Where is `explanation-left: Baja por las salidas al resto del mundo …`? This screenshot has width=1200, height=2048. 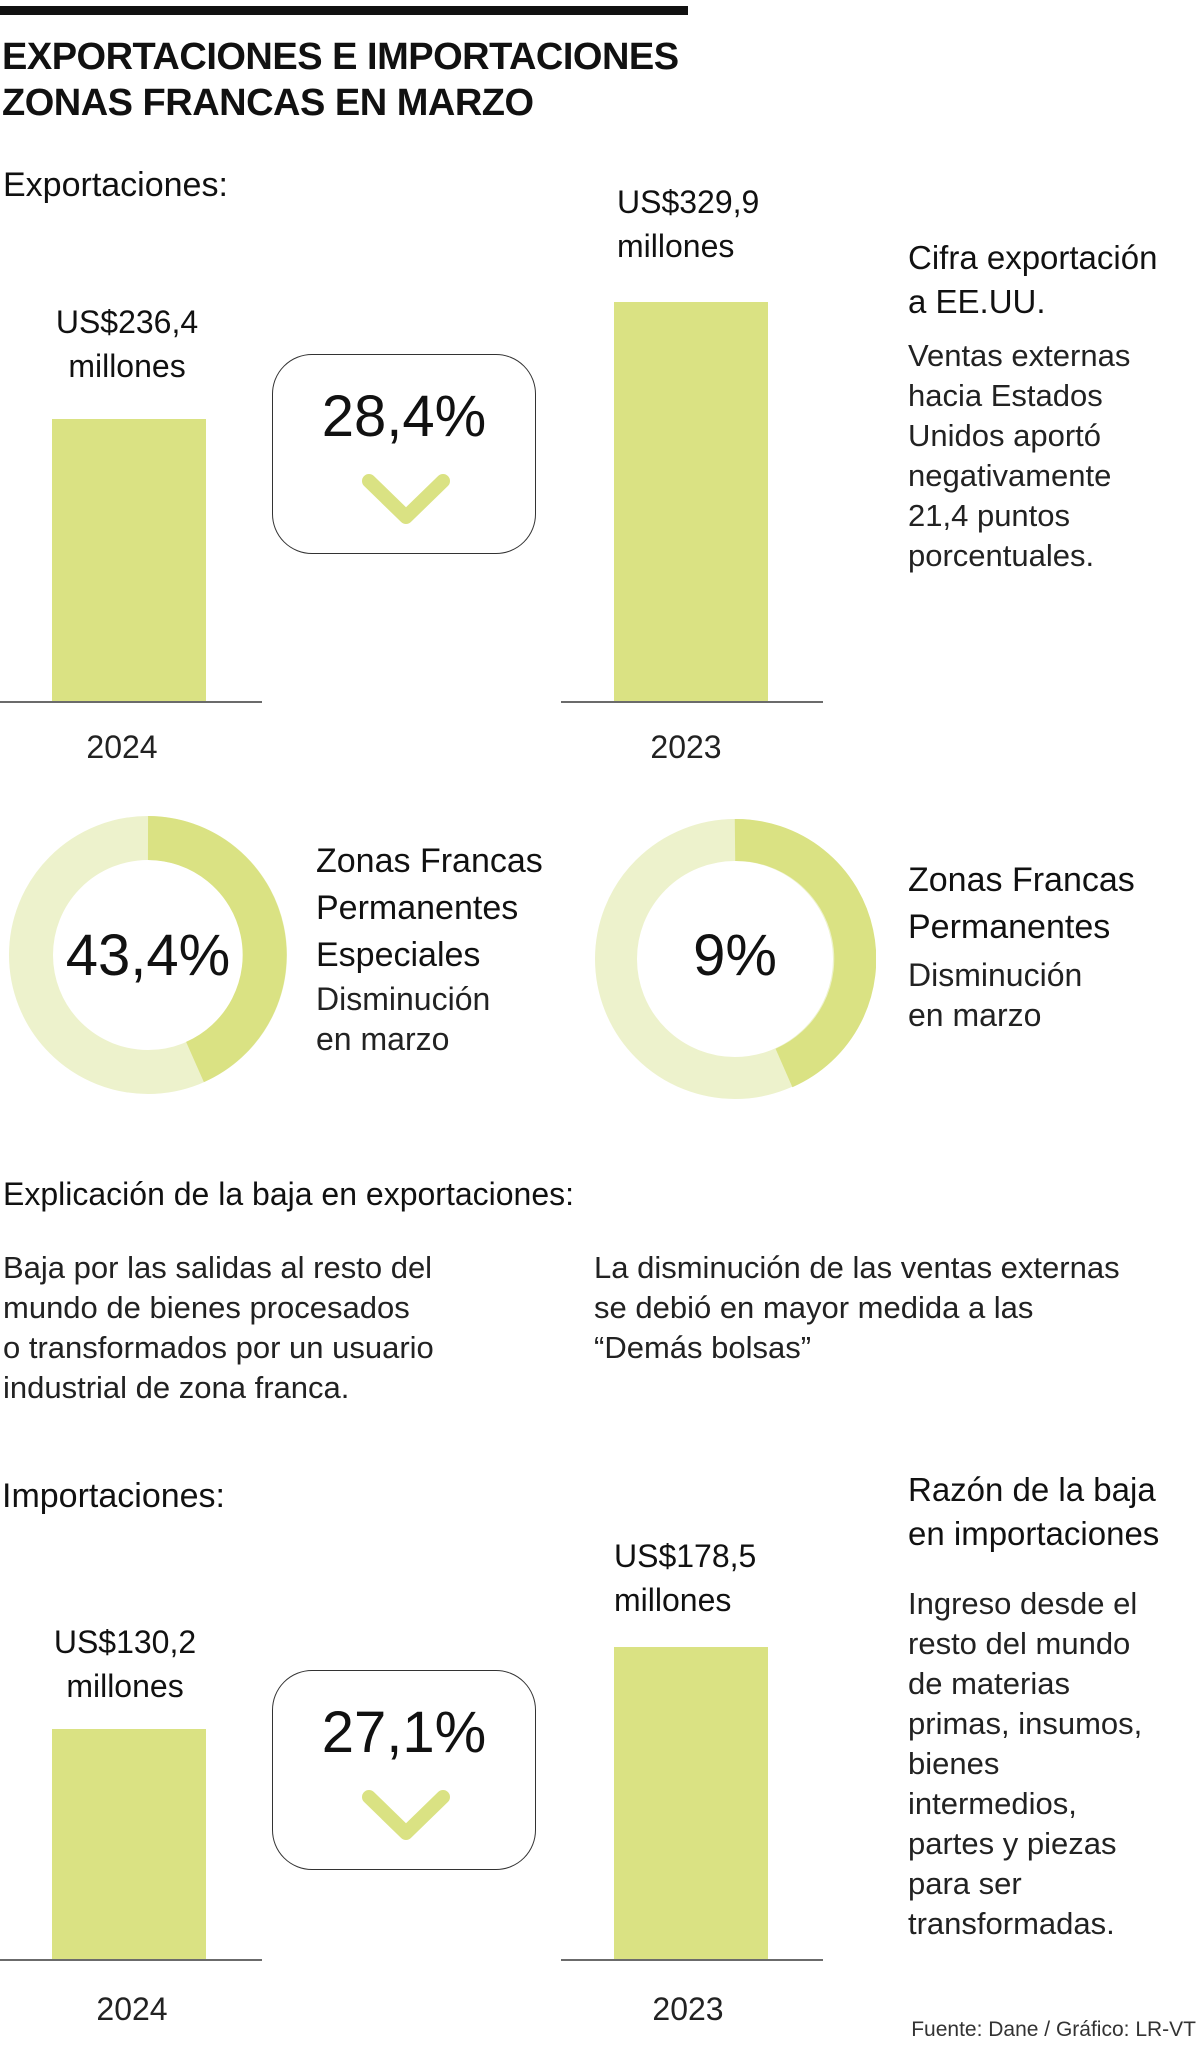 explanation-left: Baja por las salidas al resto del mundo … is located at coordinates (218, 1327).